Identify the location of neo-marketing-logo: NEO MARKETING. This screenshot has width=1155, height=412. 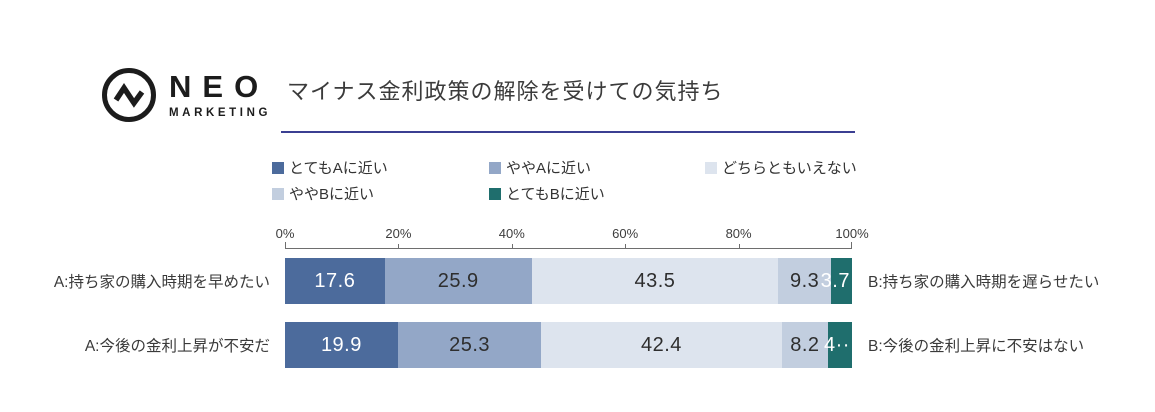
(185, 95).